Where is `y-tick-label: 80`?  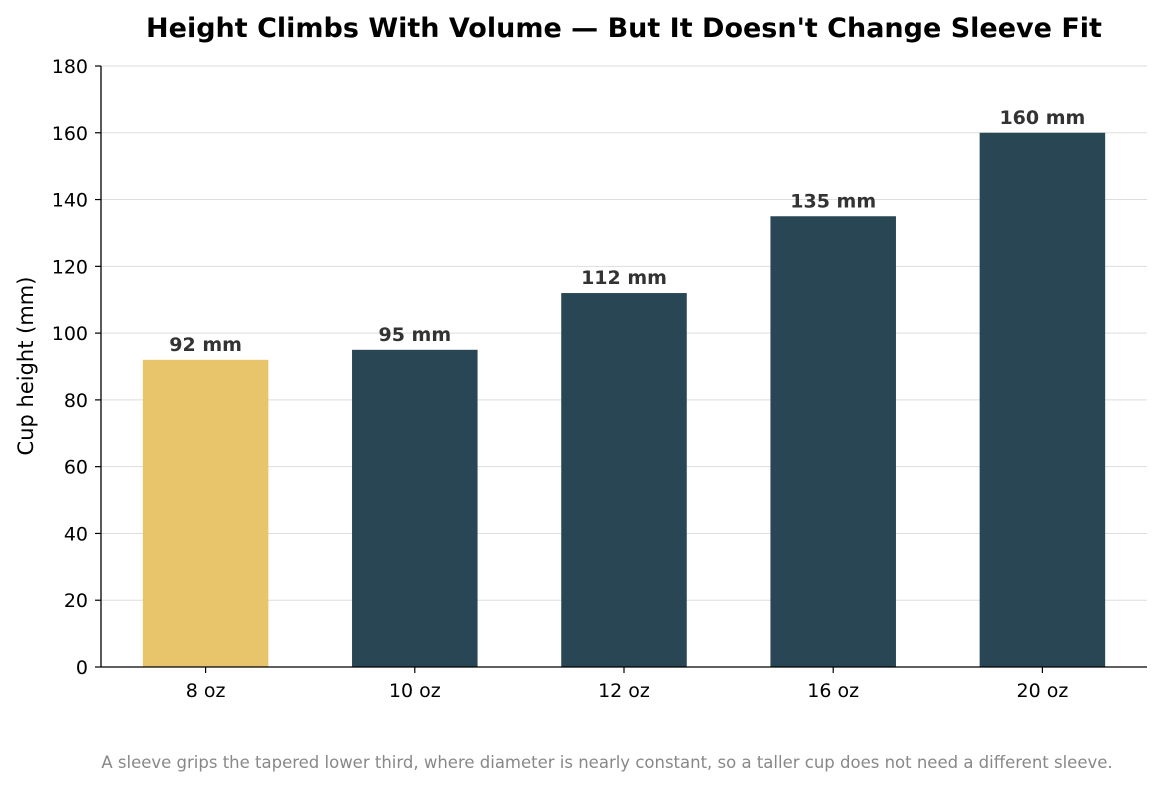 y-tick-label: 80 is located at coordinates (76, 401).